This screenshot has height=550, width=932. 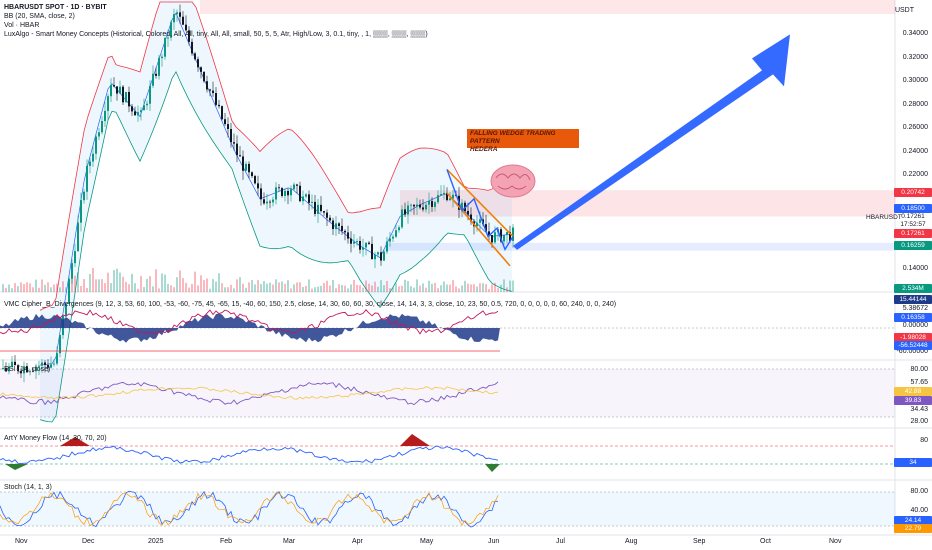 I want to click on wedge-wave, so click(x=480, y=210).